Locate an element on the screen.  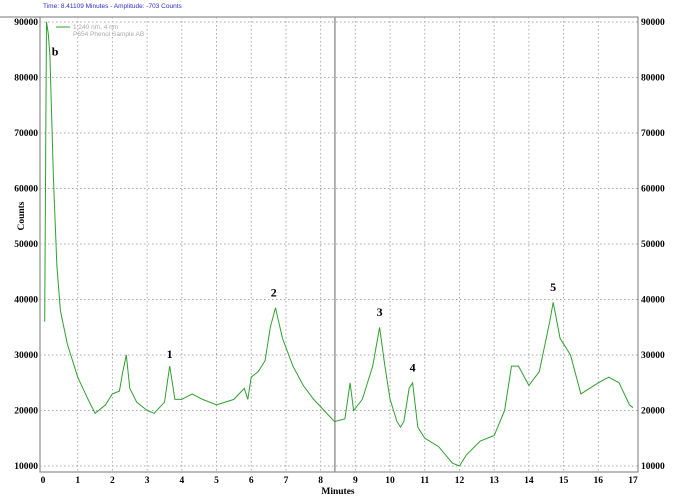
y-tick-label-left: 40000 is located at coordinates (26, 301).